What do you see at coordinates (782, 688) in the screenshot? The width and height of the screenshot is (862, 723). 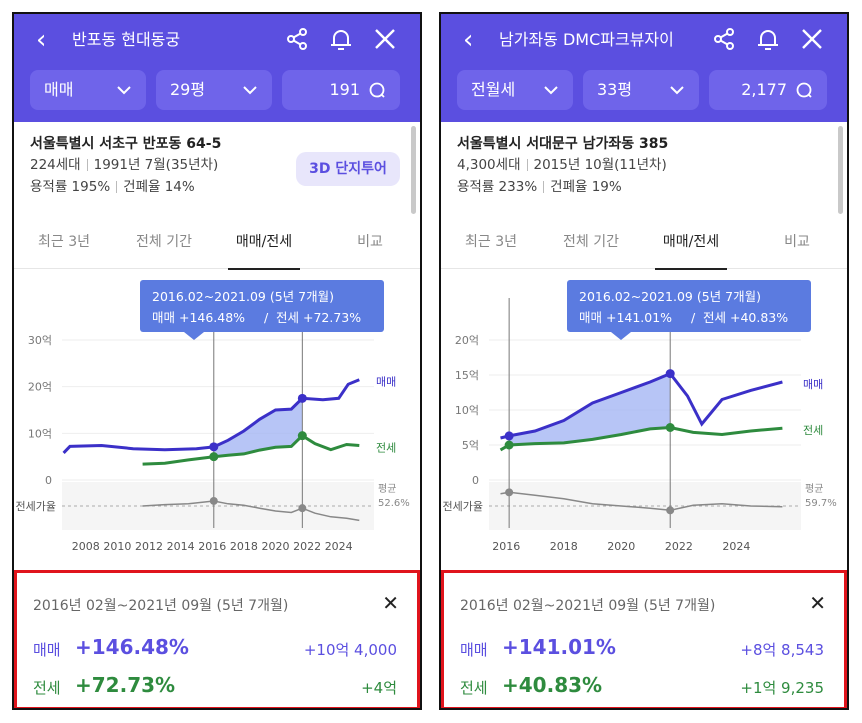 I see `jeonse-change-amount: +1억 9,235` at bounding box center [782, 688].